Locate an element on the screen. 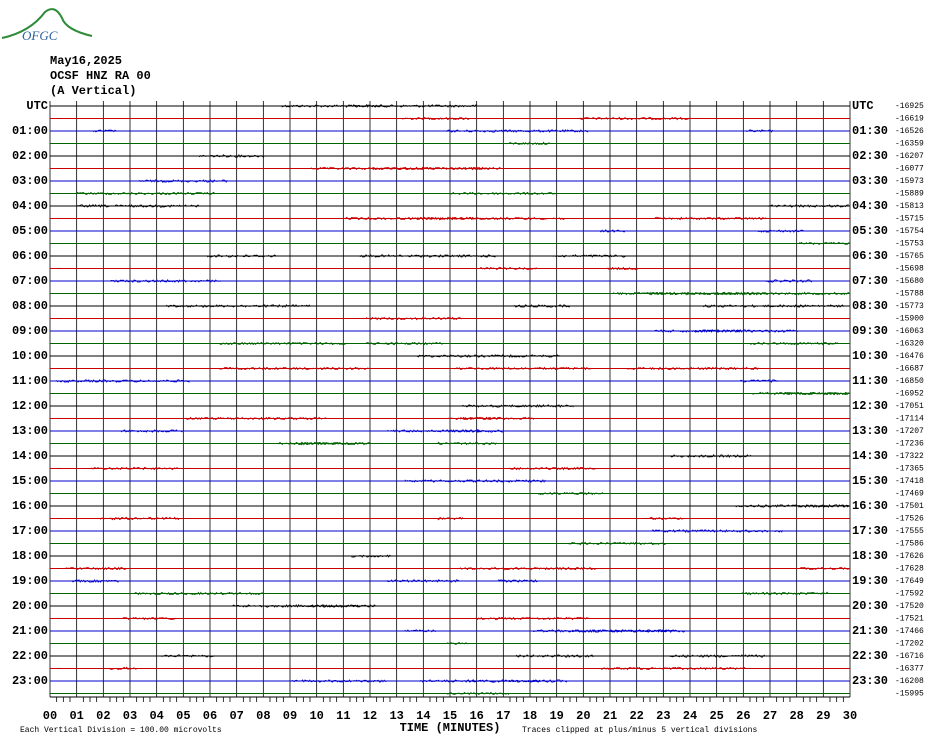 This screenshot has width=930, height=744. trace-offset: -16476 is located at coordinates (909, 356).